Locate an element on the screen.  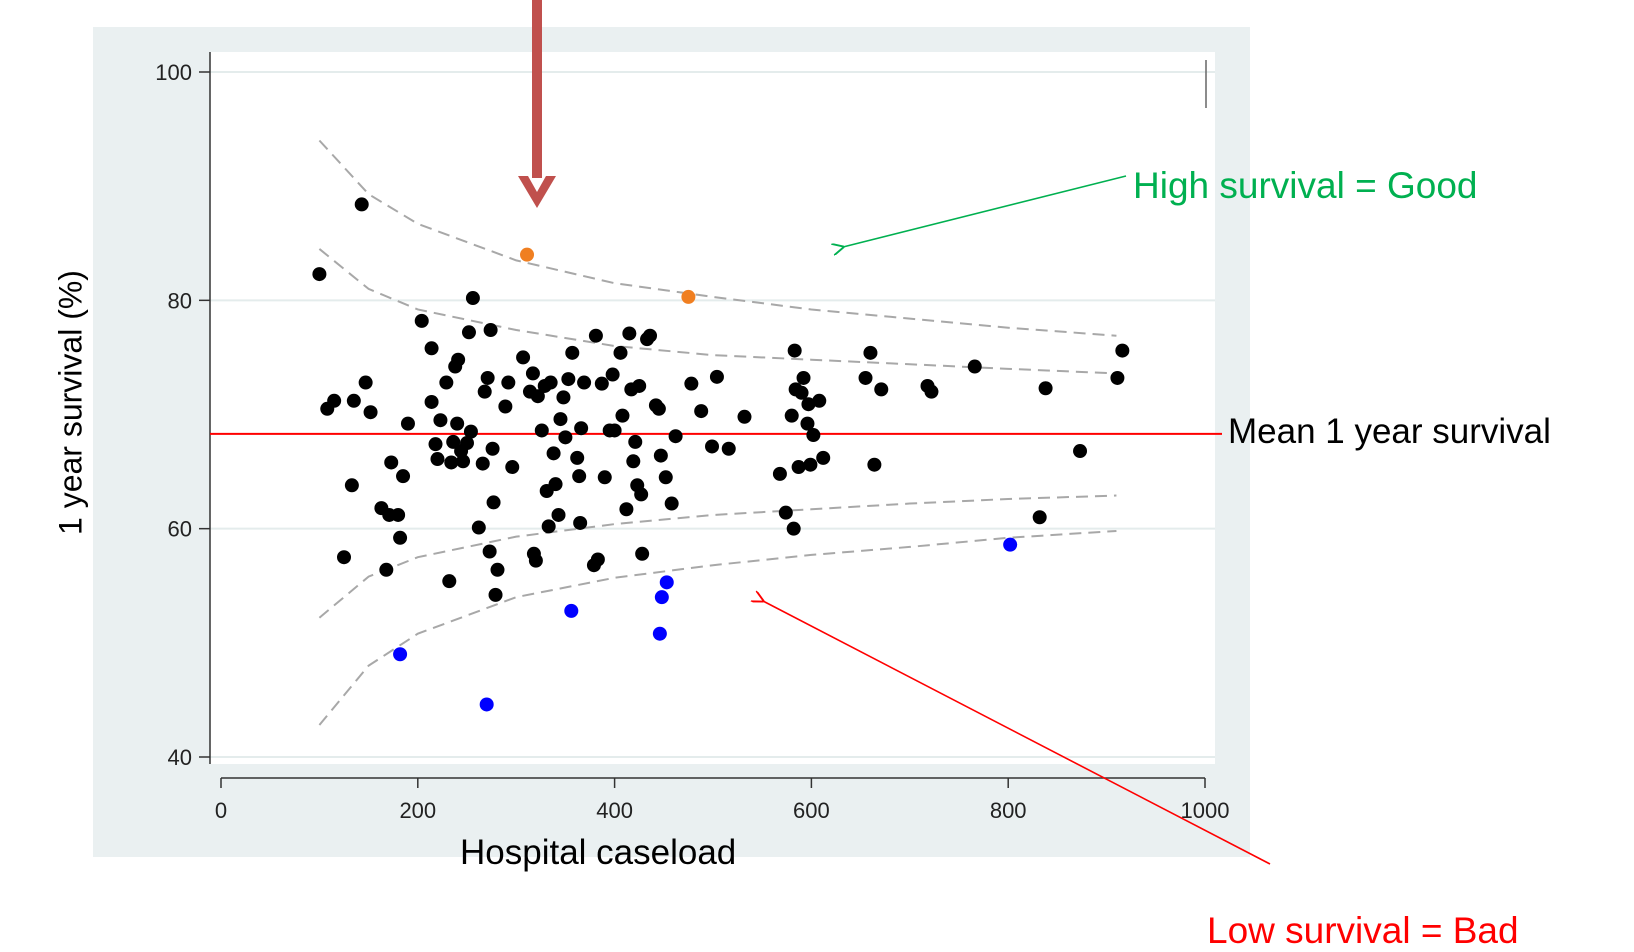
x-tick-label: 200 is located at coordinates (417, 810).